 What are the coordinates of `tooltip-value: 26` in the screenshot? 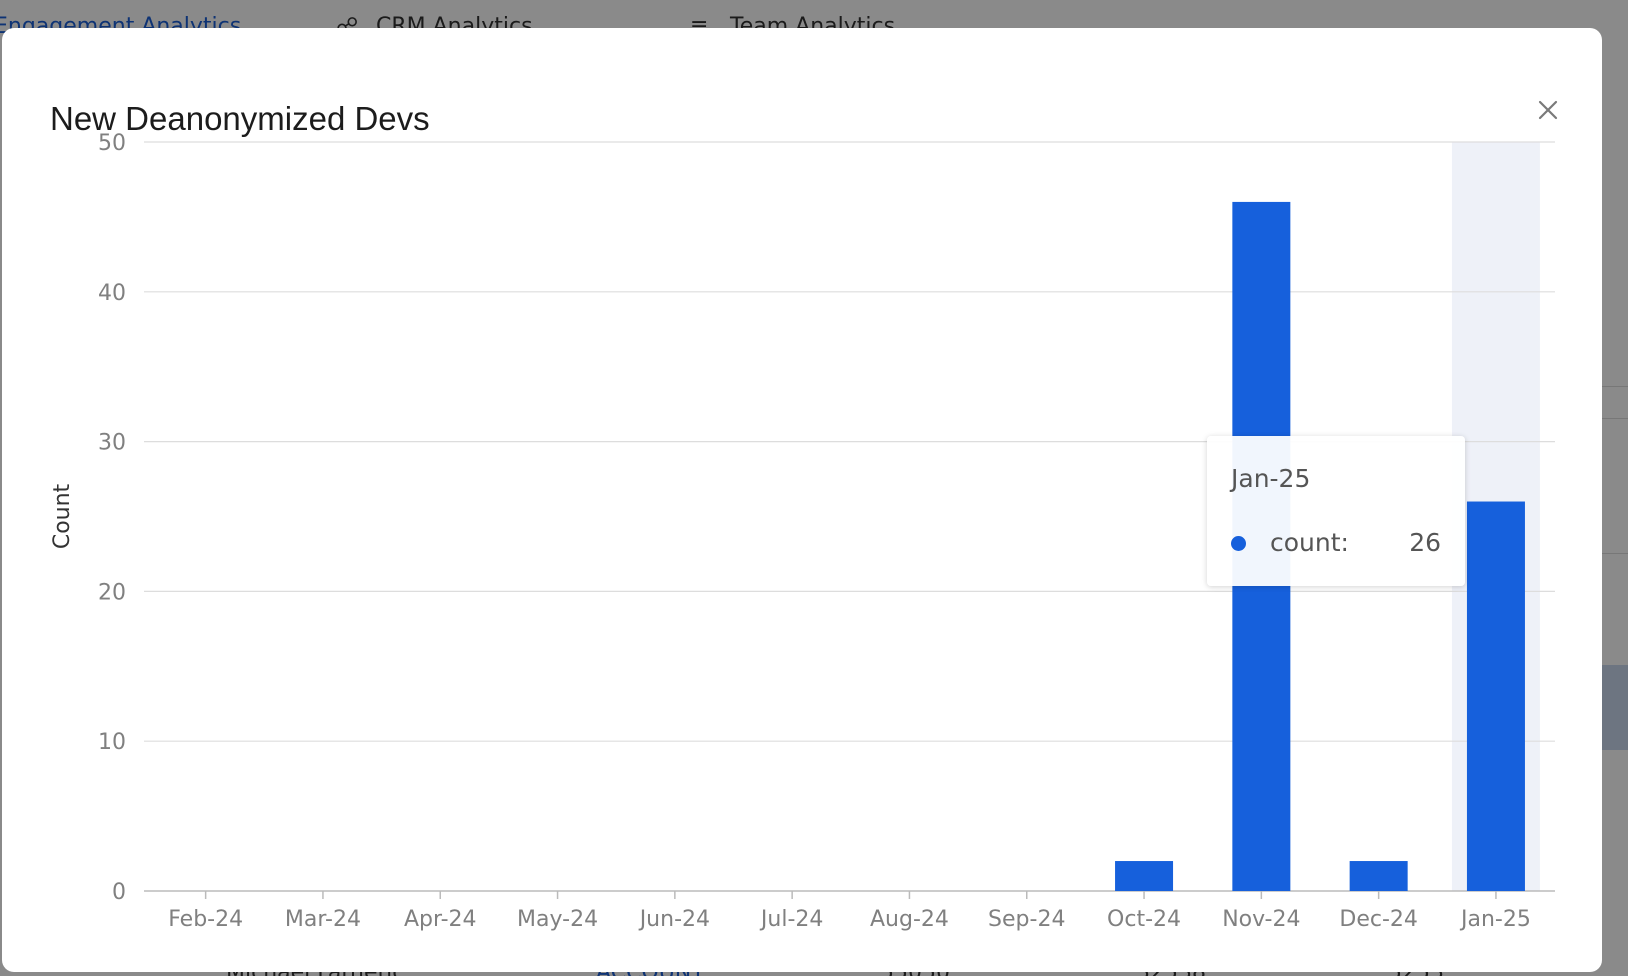 It's located at (1425, 542).